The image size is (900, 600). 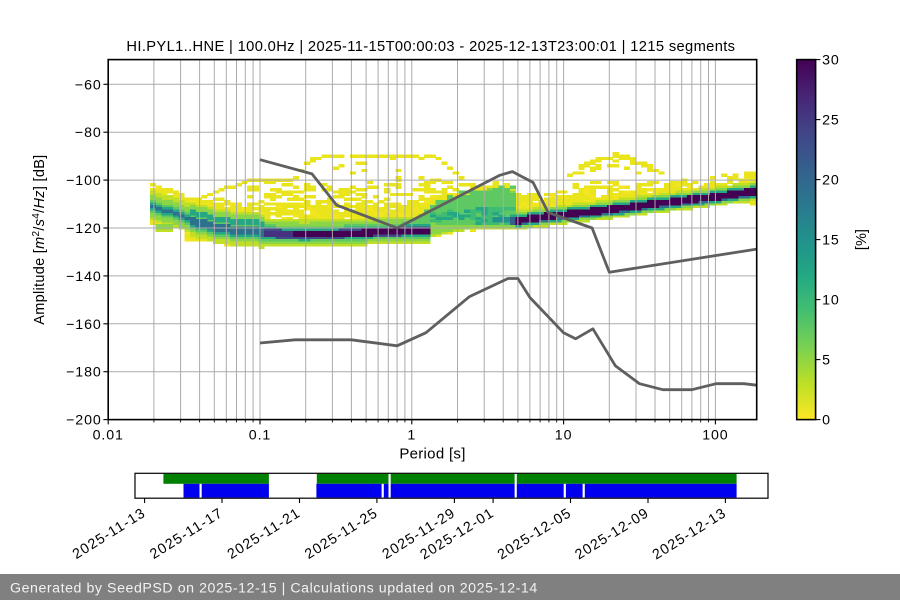 I want to click on svg-text: 0.01, so click(x=108, y=435).